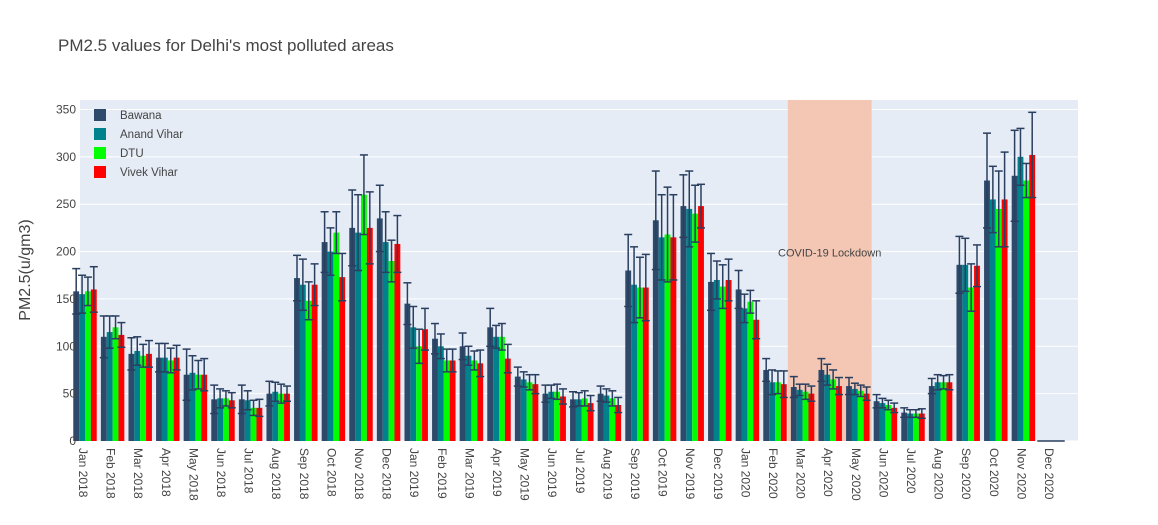 The width and height of the screenshot is (1158, 525). I want to click on y-tick-label: 300, so click(66, 157).